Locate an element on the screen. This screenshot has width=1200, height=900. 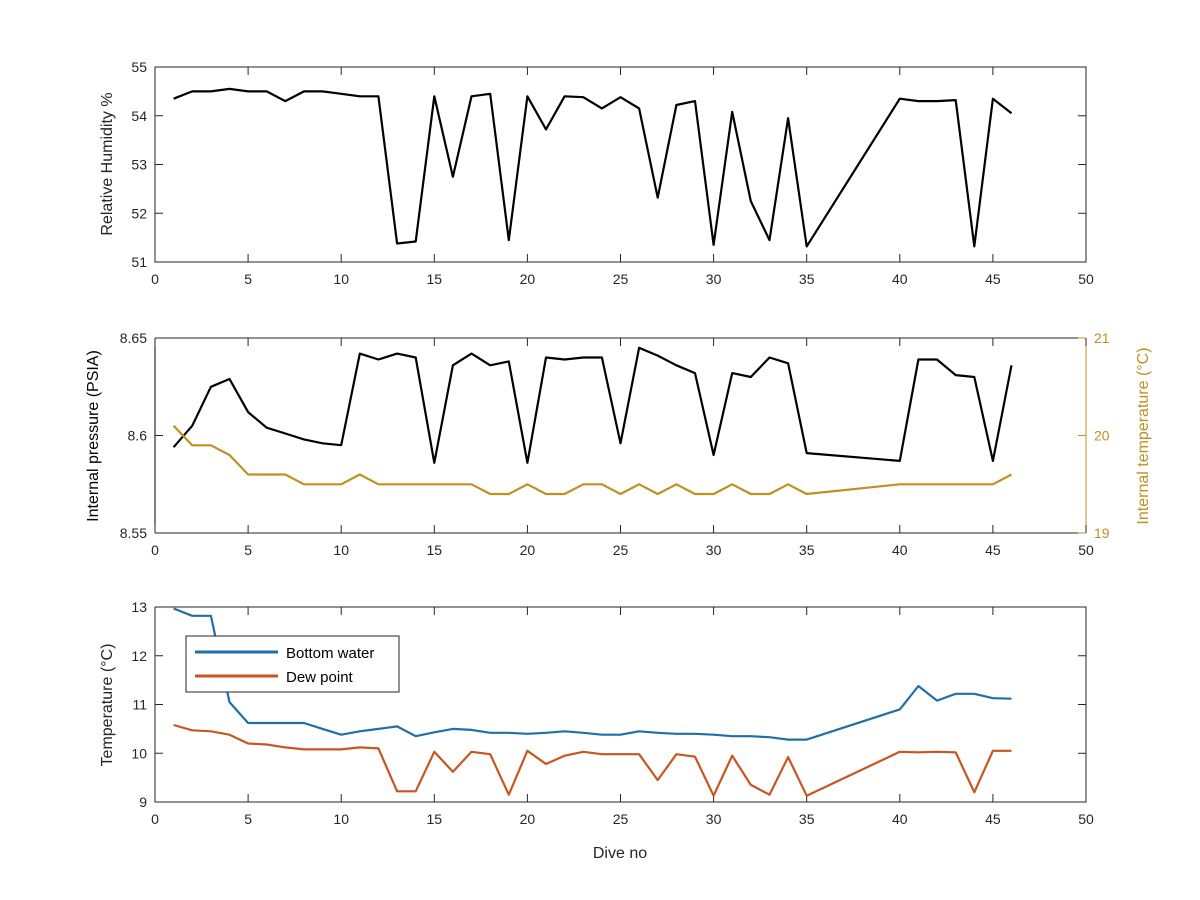
pressure-line-internal-temperature is located at coordinates (592, 460).